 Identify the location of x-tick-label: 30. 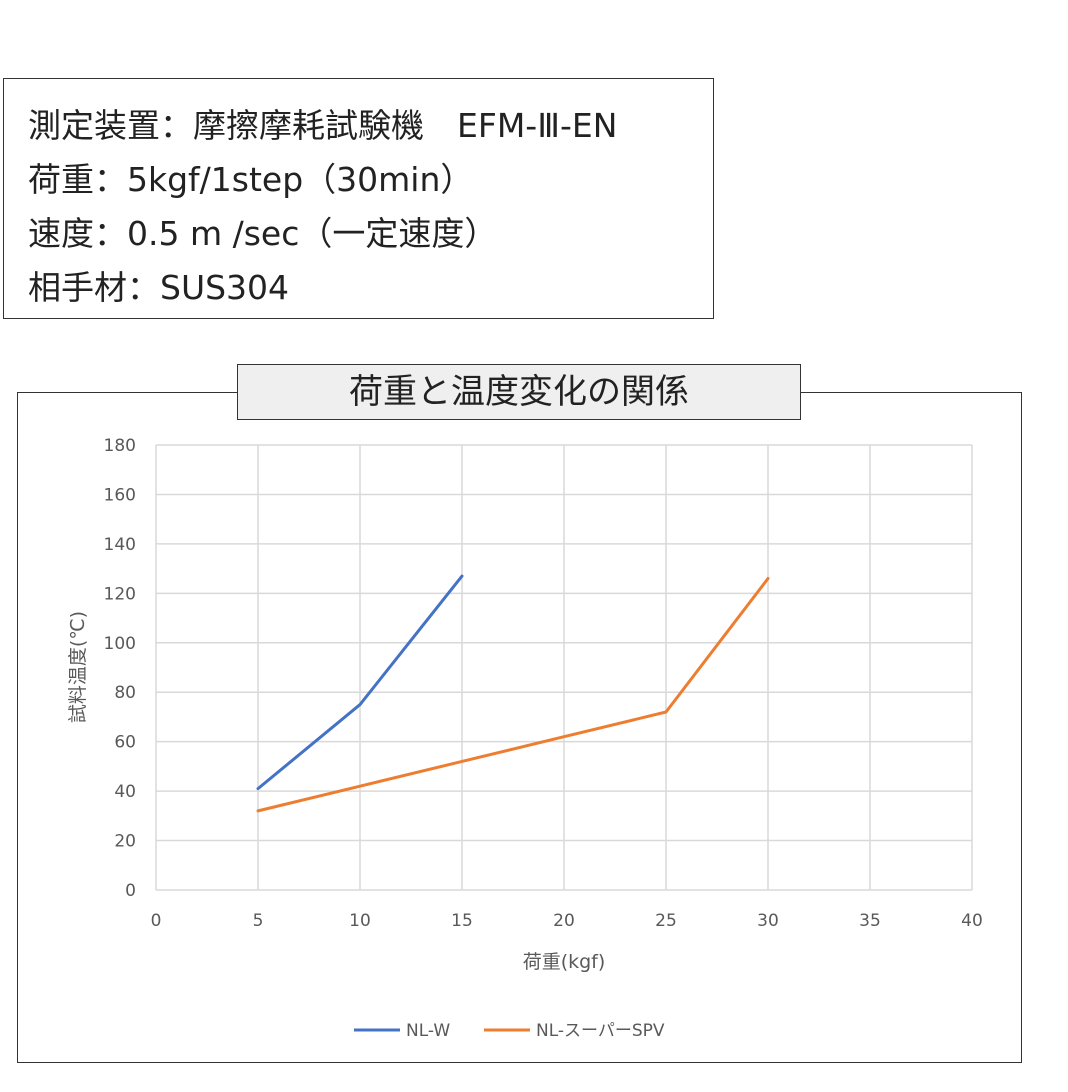
(768, 921).